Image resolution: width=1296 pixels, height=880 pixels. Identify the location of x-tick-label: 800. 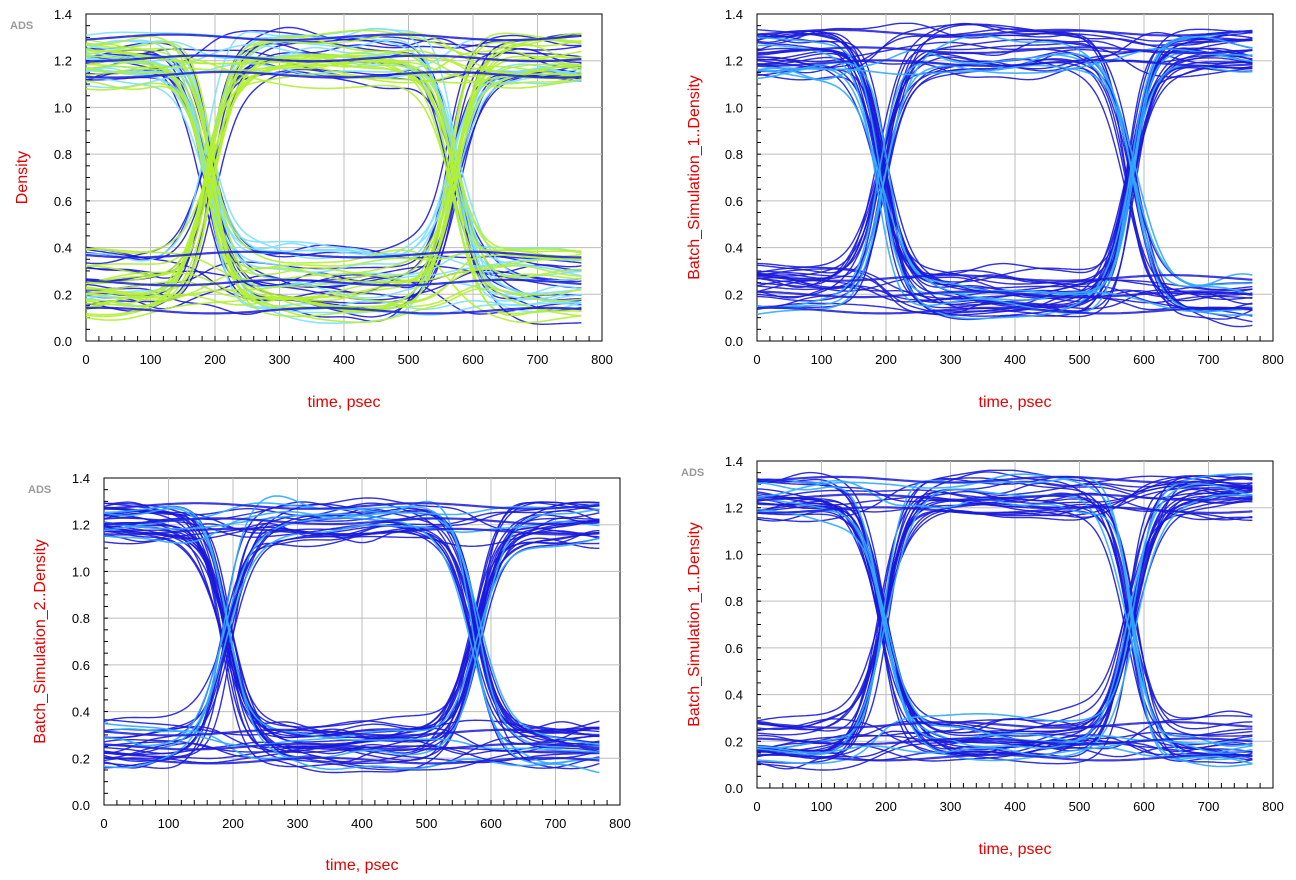
(1273, 806).